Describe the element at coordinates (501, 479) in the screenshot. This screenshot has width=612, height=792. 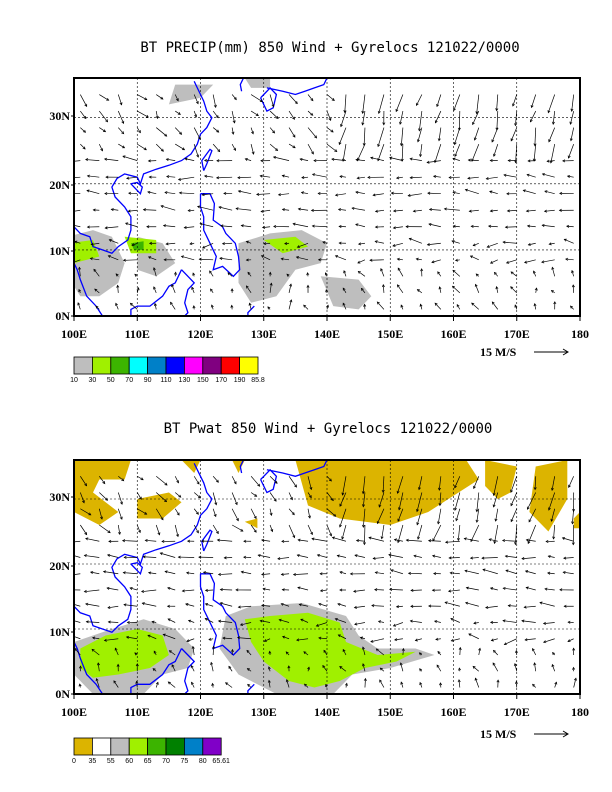
I see `shaded-region` at that location.